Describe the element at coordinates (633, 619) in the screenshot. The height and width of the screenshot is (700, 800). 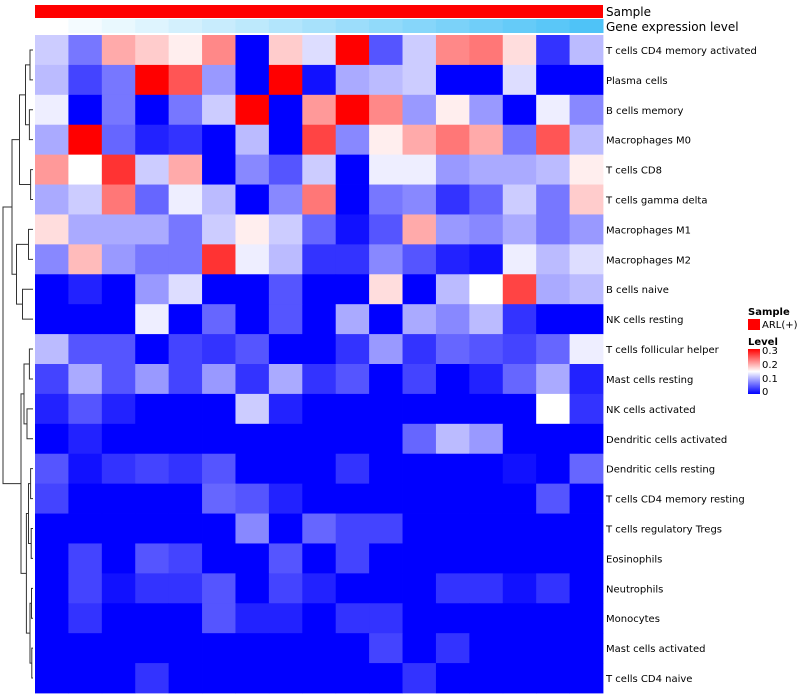
I see `row-label: Monocytes` at that location.